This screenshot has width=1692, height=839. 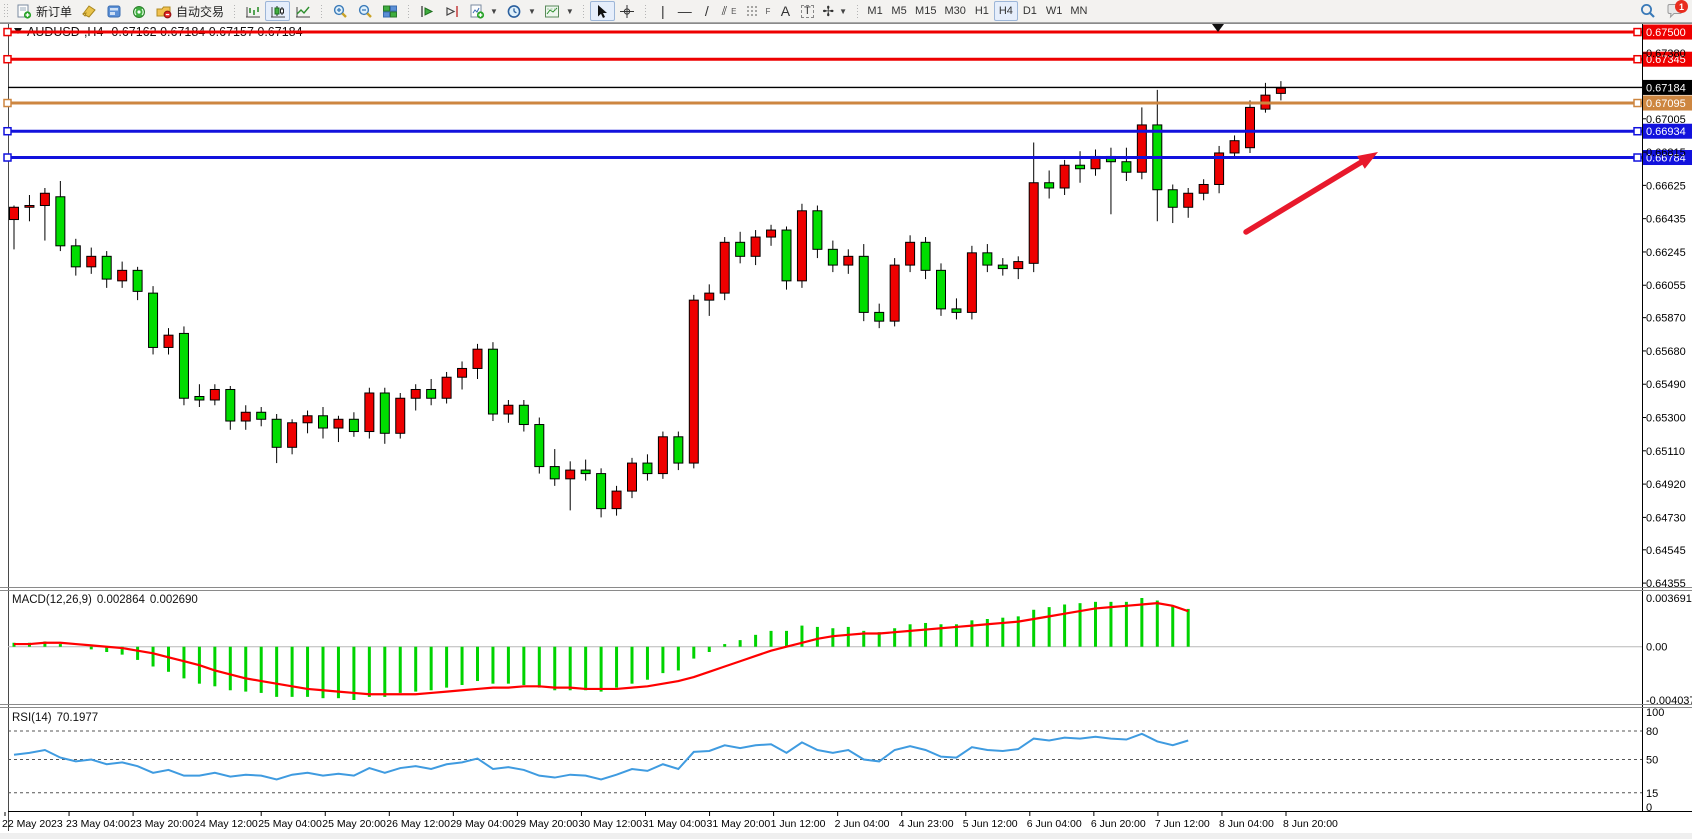 What do you see at coordinates (828, 11) in the screenshot?
I see `arrows-tool-icon: ✢` at bounding box center [828, 11].